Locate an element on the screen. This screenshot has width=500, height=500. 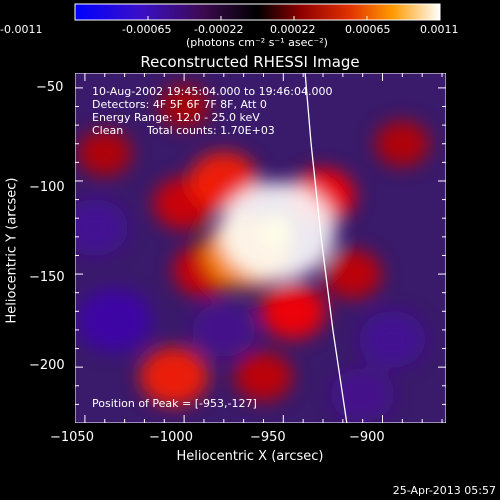
y-tick-label: −200 is located at coordinates (47, 365).